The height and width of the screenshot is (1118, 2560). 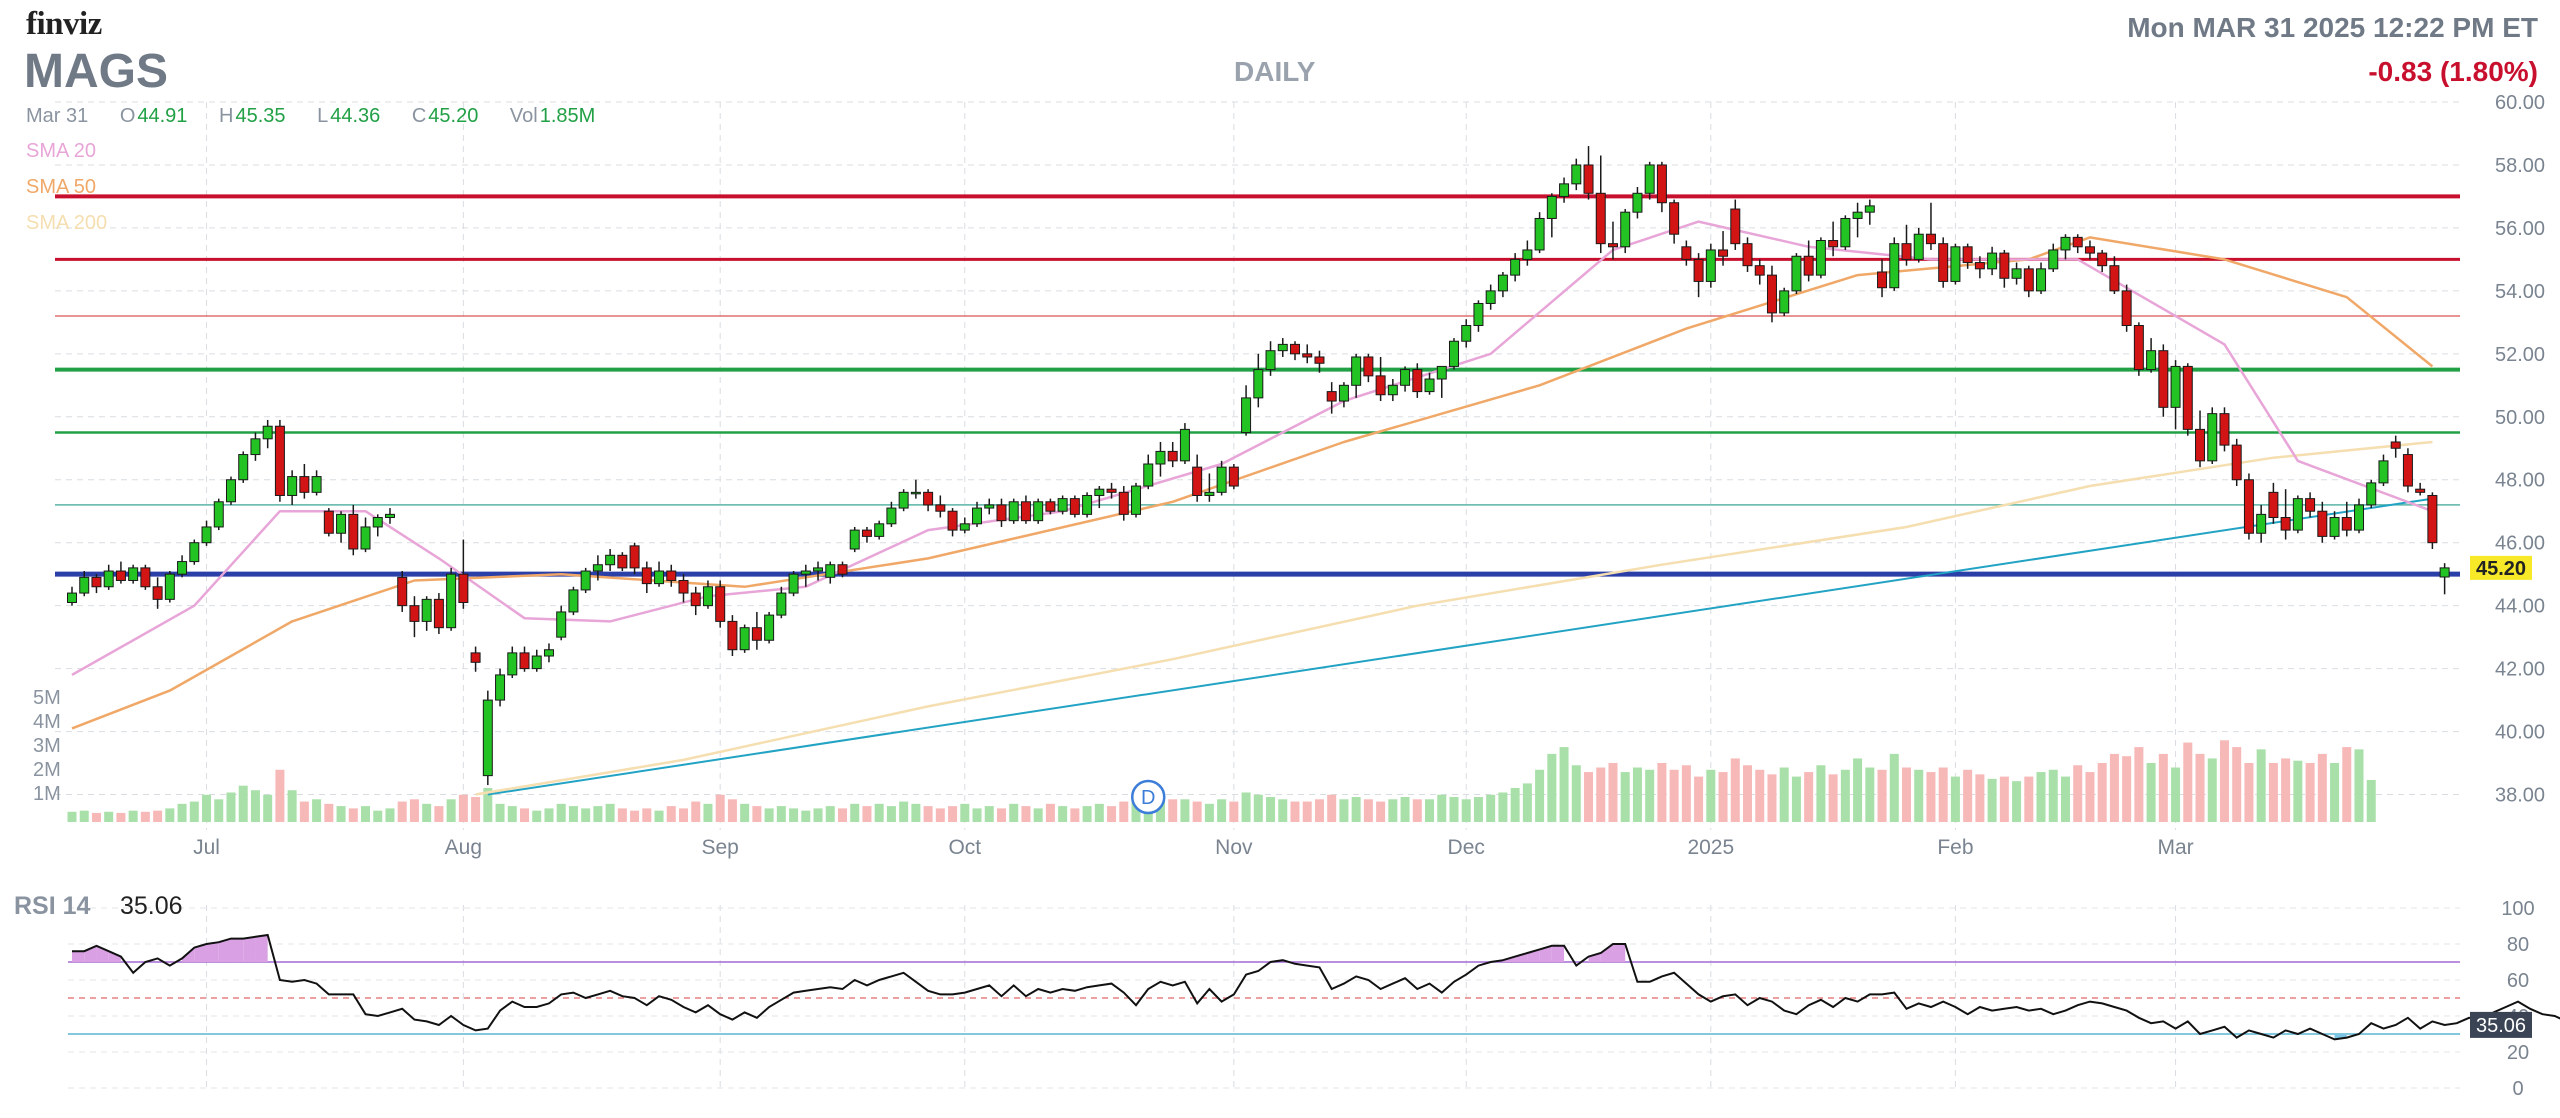 What do you see at coordinates (162, 116) in the screenshot?
I see `open-value: 44.91` at bounding box center [162, 116].